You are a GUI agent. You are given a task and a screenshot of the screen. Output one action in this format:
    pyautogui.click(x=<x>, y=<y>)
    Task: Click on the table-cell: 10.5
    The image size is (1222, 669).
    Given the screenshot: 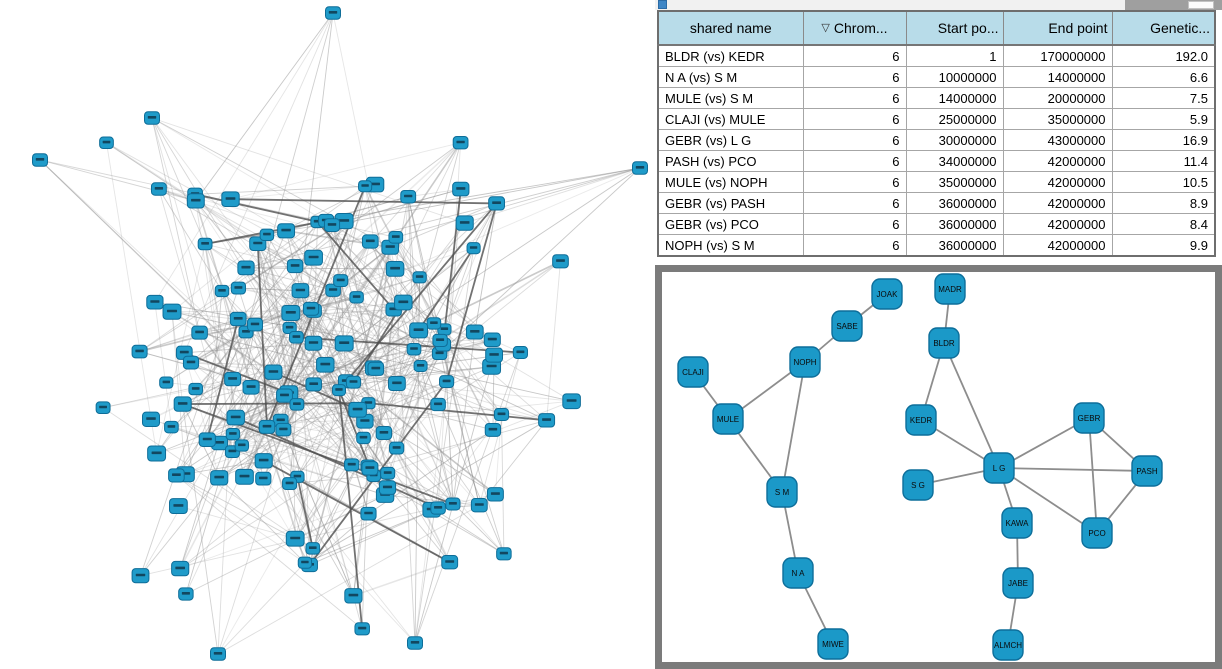 What is the action you would take?
    pyautogui.click(x=1163, y=182)
    